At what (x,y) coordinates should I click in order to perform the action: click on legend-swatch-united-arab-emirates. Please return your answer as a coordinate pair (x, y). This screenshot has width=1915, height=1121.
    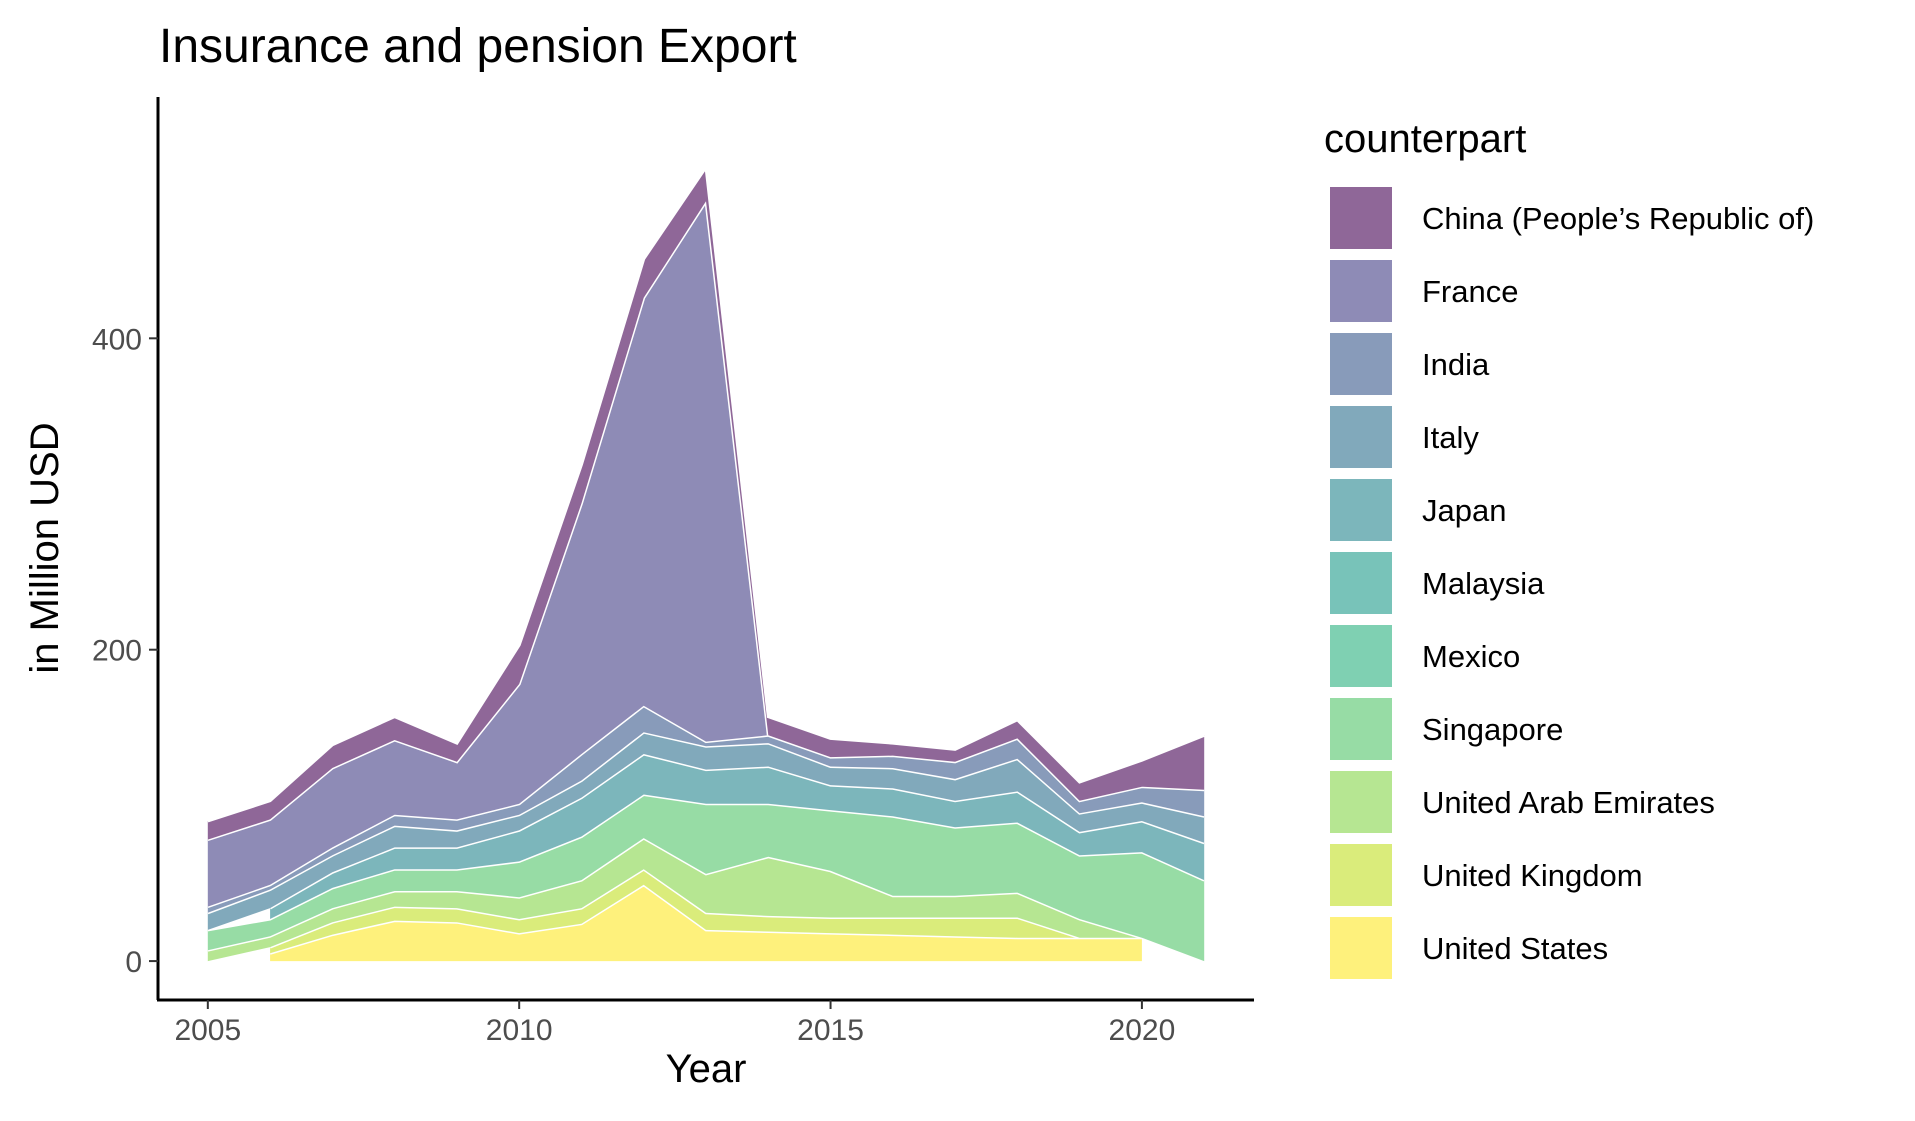
    Looking at the image, I should click on (1361, 802).